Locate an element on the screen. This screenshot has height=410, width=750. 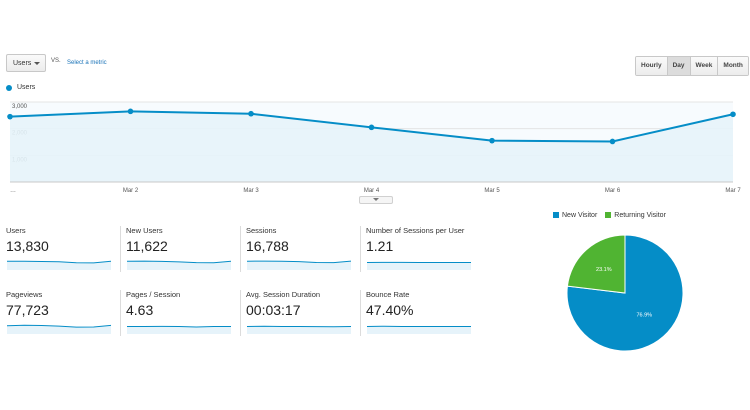
metric-label: Users is located at coordinates (16, 230).